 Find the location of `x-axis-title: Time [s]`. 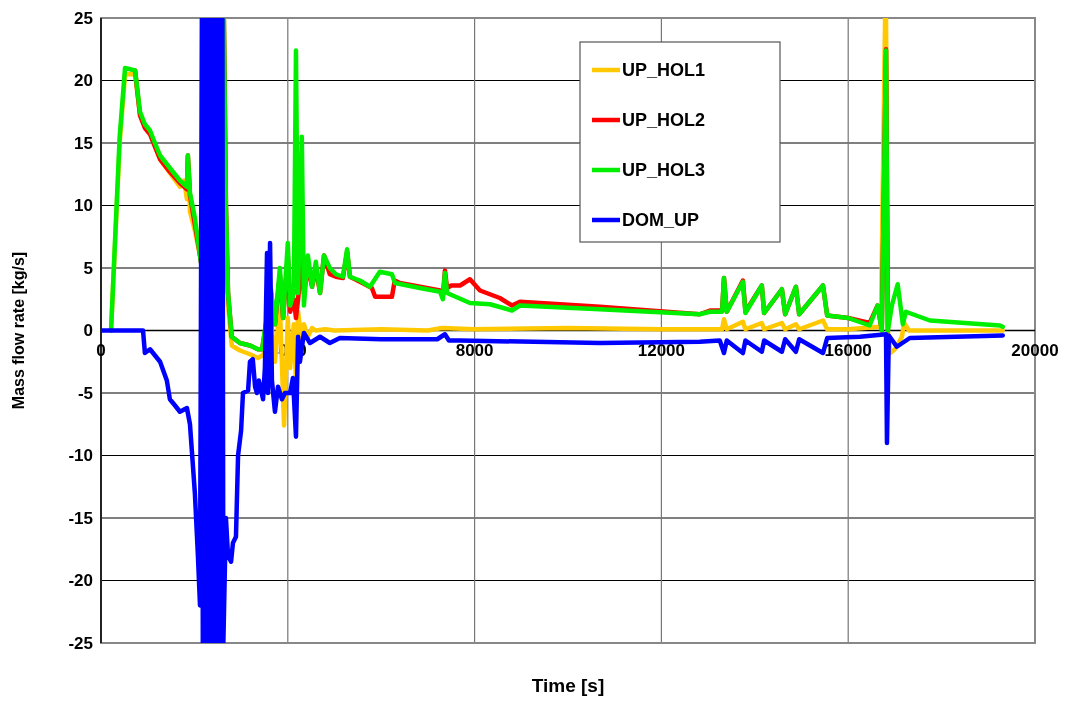

x-axis-title: Time [s] is located at coordinates (568, 685).